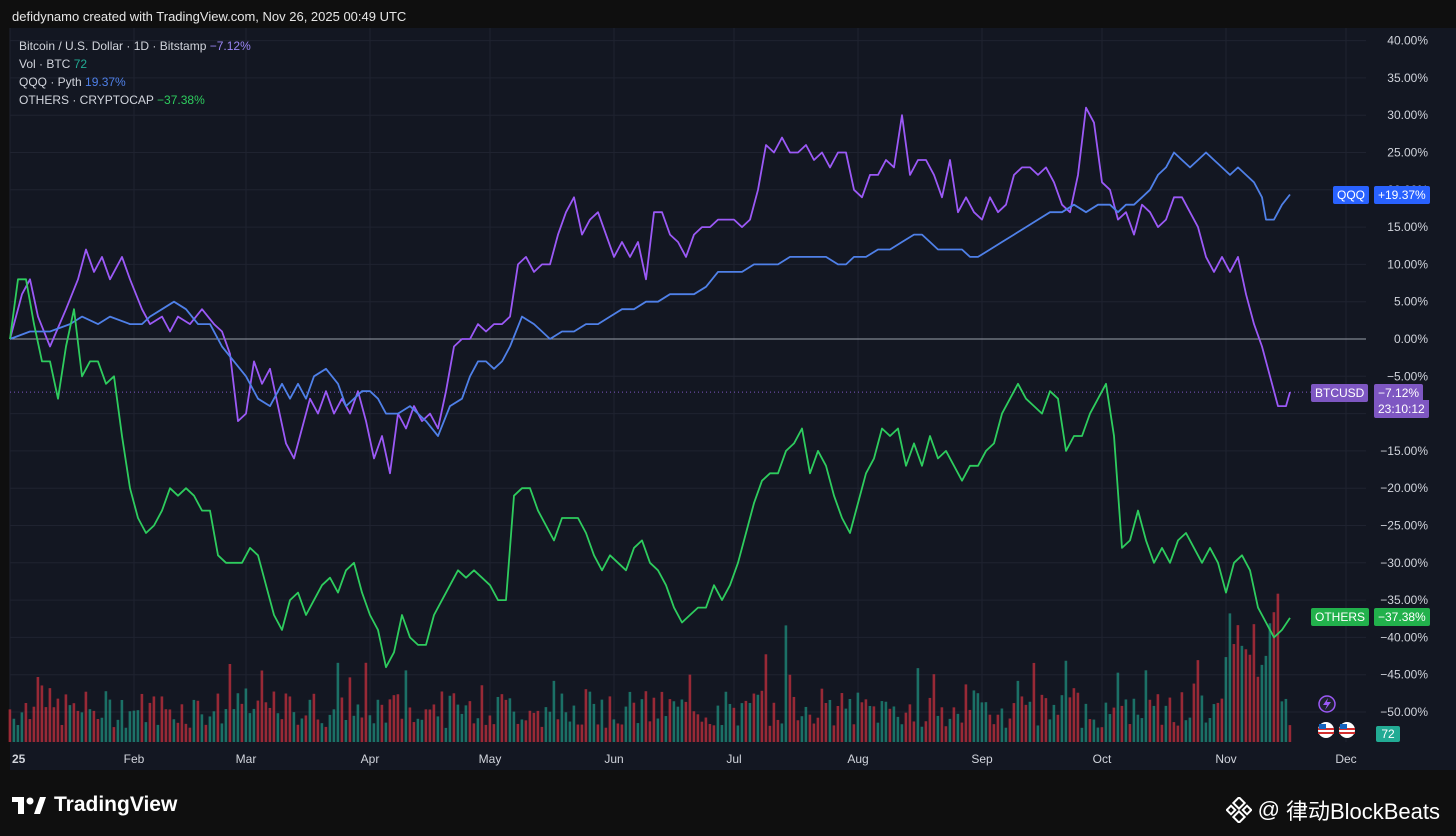  Describe the element at coordinates (1338, 730) in the screenshot. I see `us-flag-icons` at that location.